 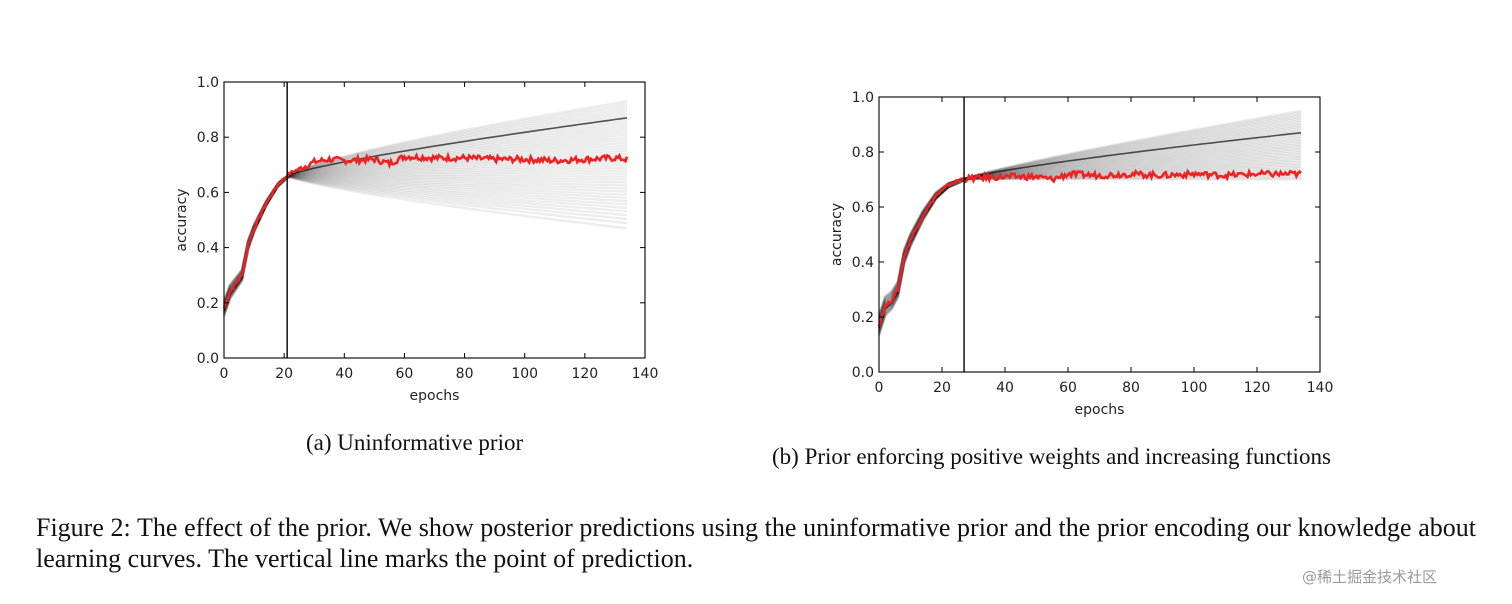 I want to click on subcaption-a: (a) Uninformative prior, so click(x=415, y=442).